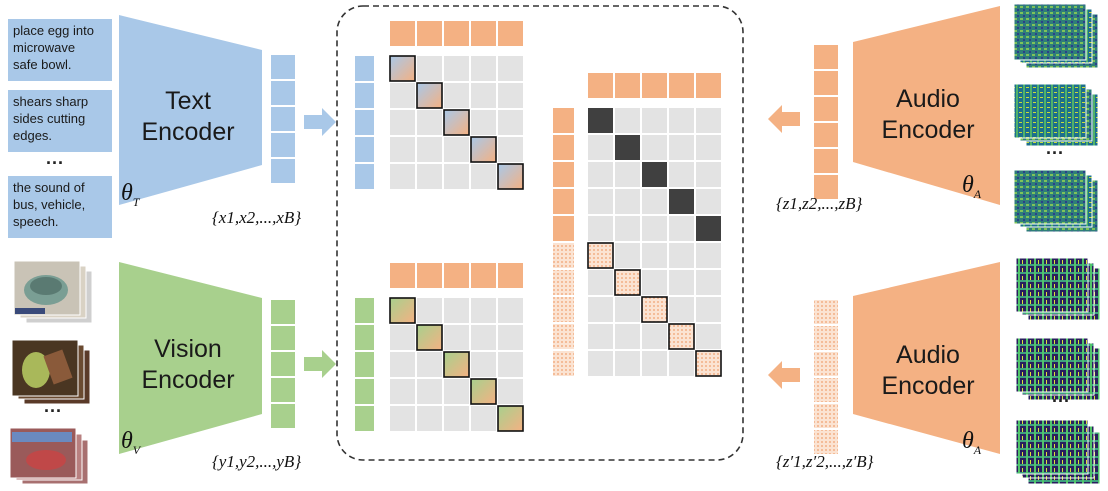 This screenshot has height=491, width=1108. I want to click on audio-encoder-top-block, so click(926, 105).